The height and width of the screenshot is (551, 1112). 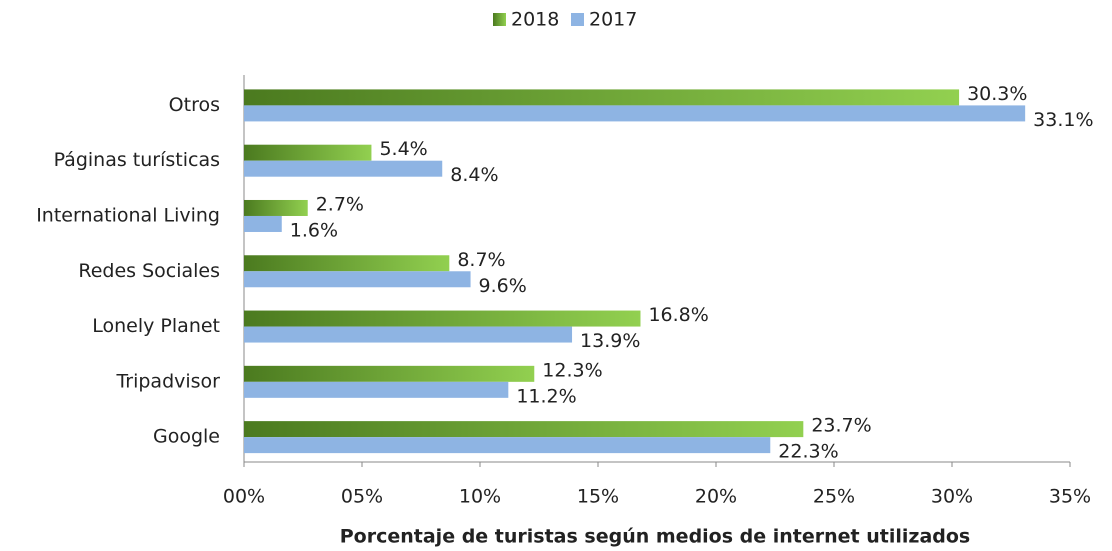 What do you see at coordinates (314, 230) in the screenshot?
I see `data-label: 1.6%` at bounding box center [314, 230].